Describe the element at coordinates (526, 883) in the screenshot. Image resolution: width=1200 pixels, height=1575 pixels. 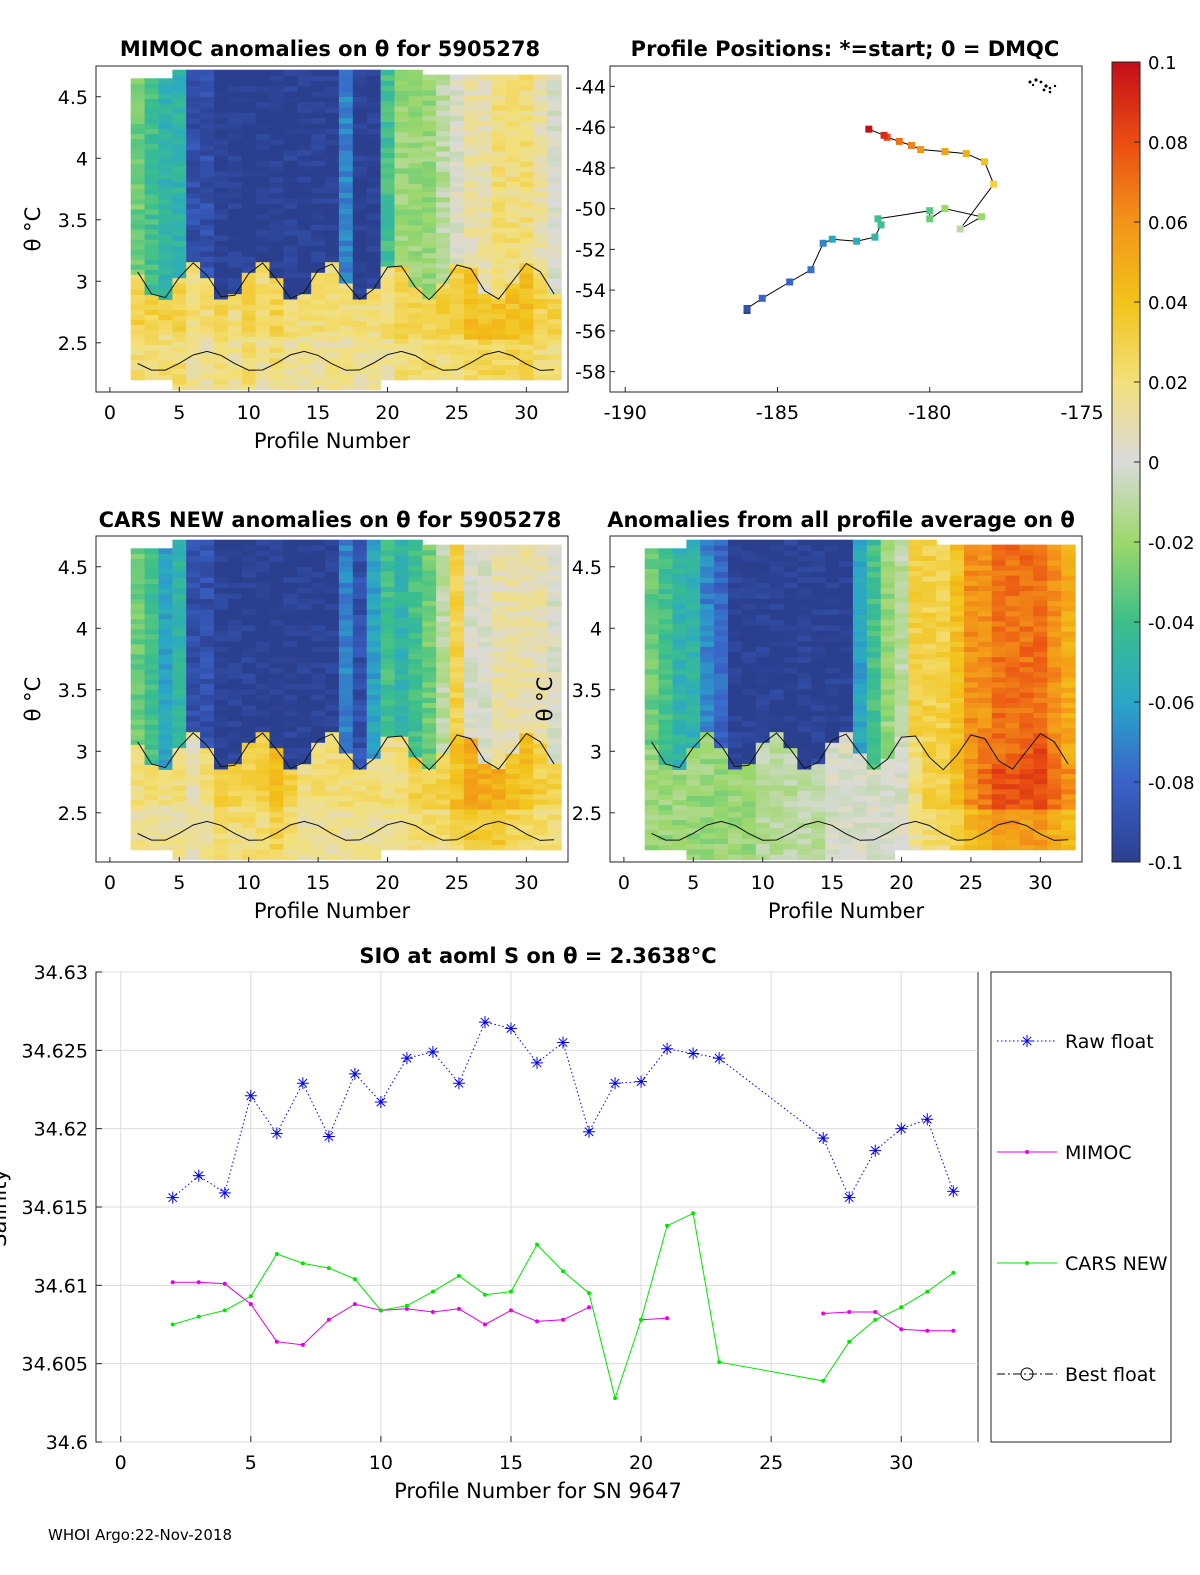
I see `x-tick-label: 30` at that location.